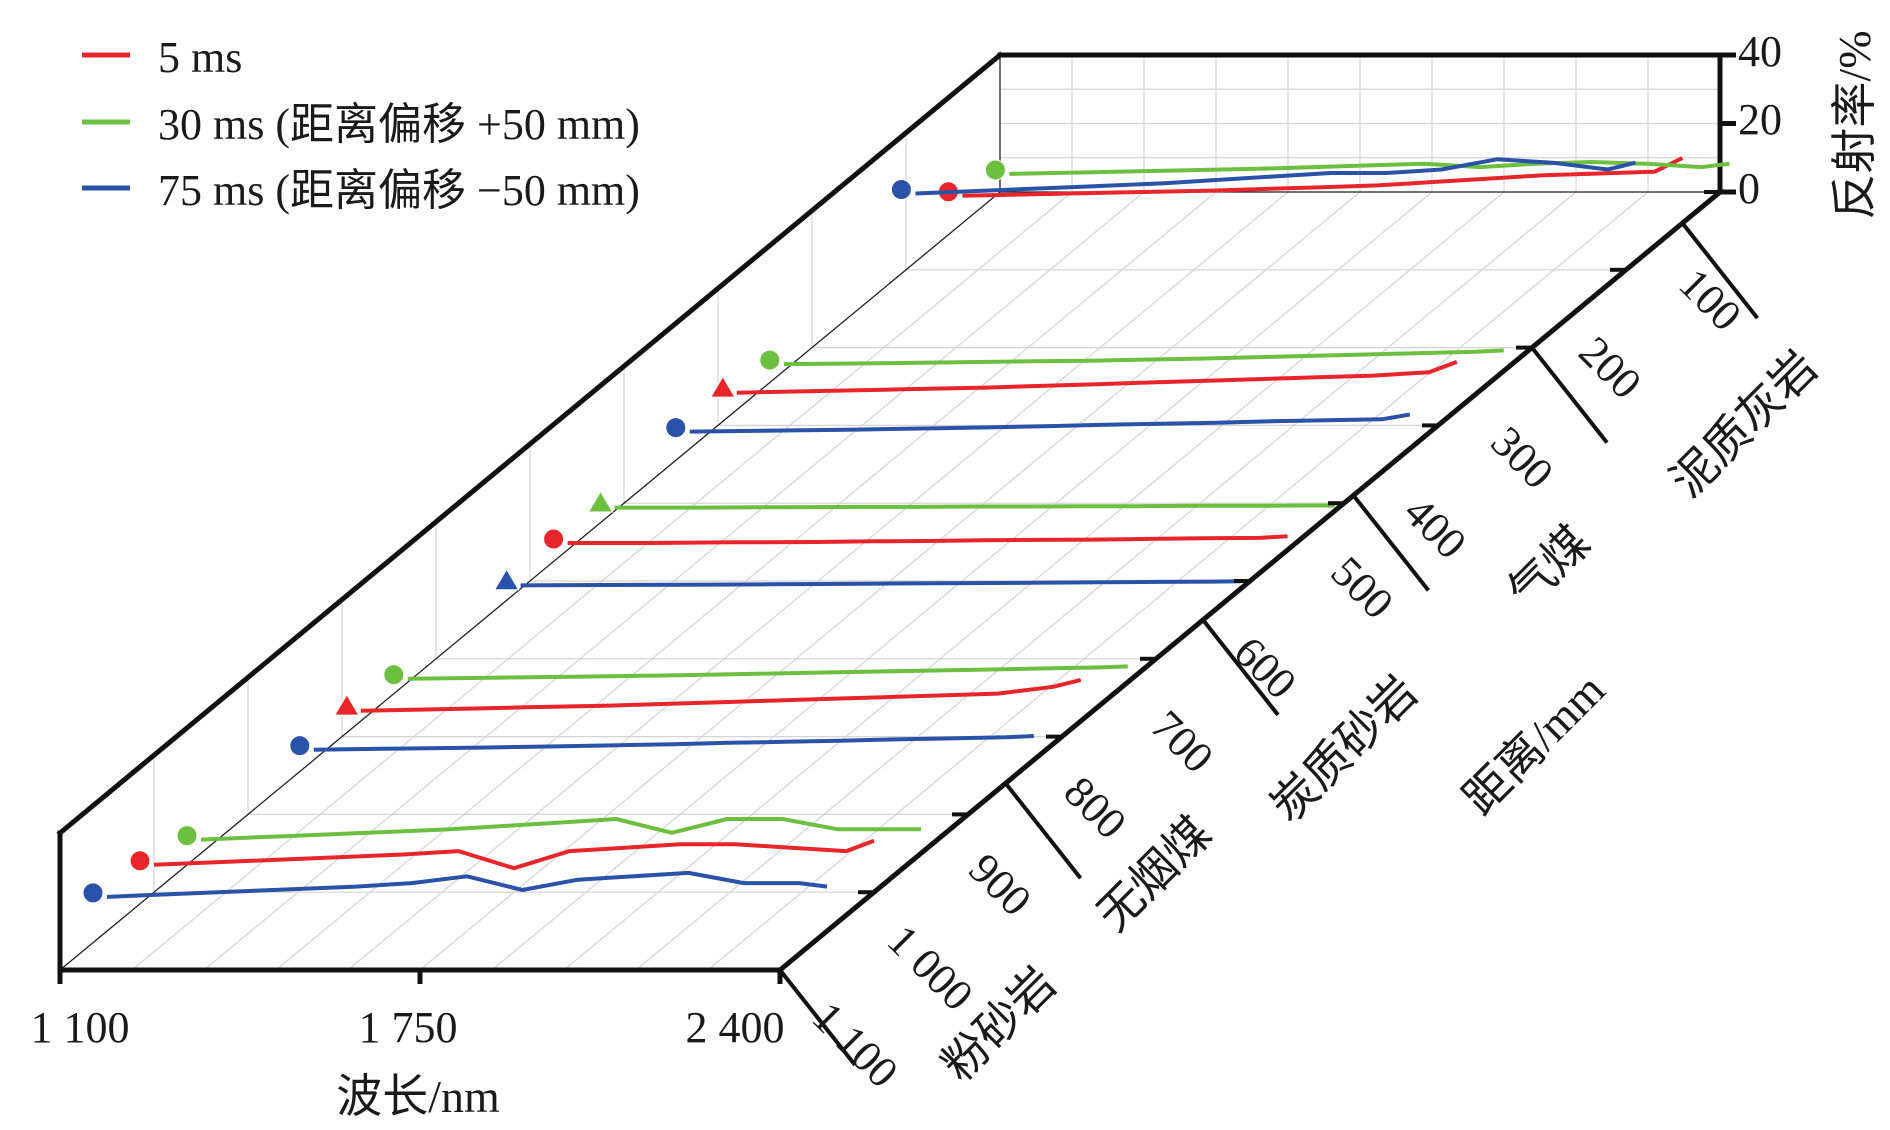 Image resolution: width=1890 pixels, height=1130 pixels. Describe the element at coordinates (1744, 424) in the screenshot. I see `category-label-argillaceous-limestone: 泥质灰岩` at that location.